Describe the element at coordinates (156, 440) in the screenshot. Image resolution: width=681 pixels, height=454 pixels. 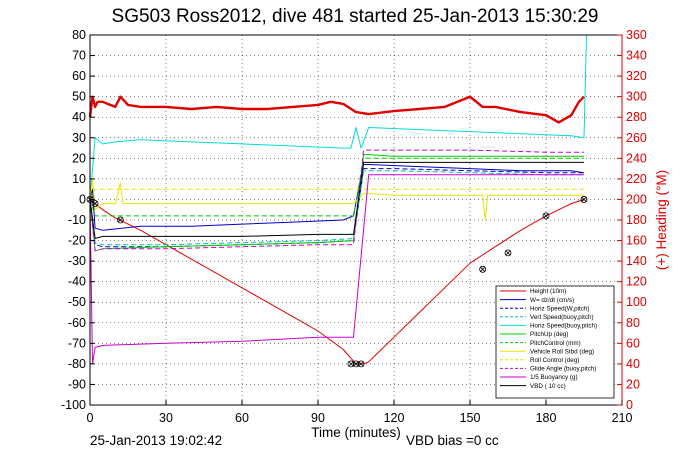
I see `footer-timestamp: 25-Jan-2013 19:02:42` at that location.